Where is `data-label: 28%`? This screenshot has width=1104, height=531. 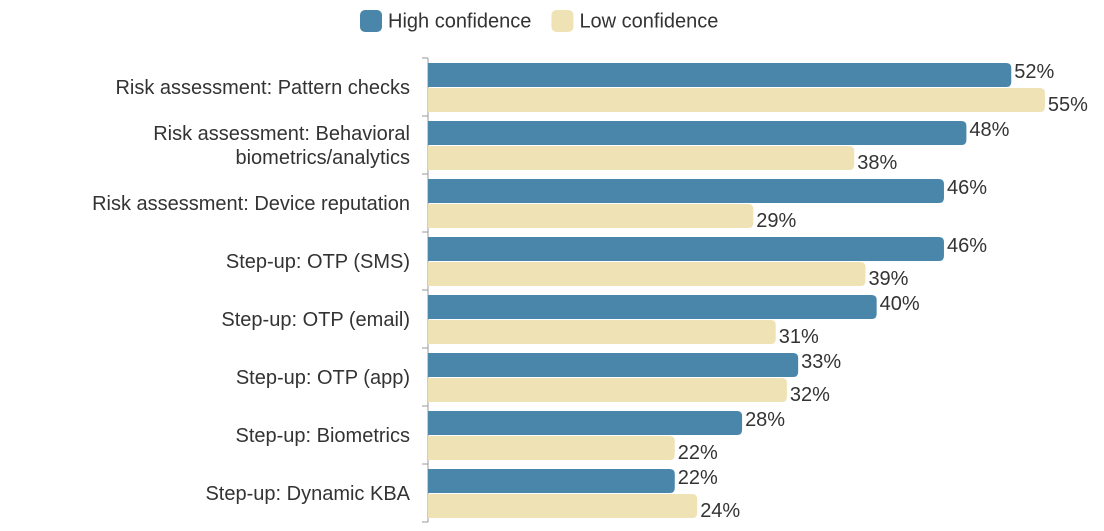 data-label: 28% is located at coordinates (765, 420).